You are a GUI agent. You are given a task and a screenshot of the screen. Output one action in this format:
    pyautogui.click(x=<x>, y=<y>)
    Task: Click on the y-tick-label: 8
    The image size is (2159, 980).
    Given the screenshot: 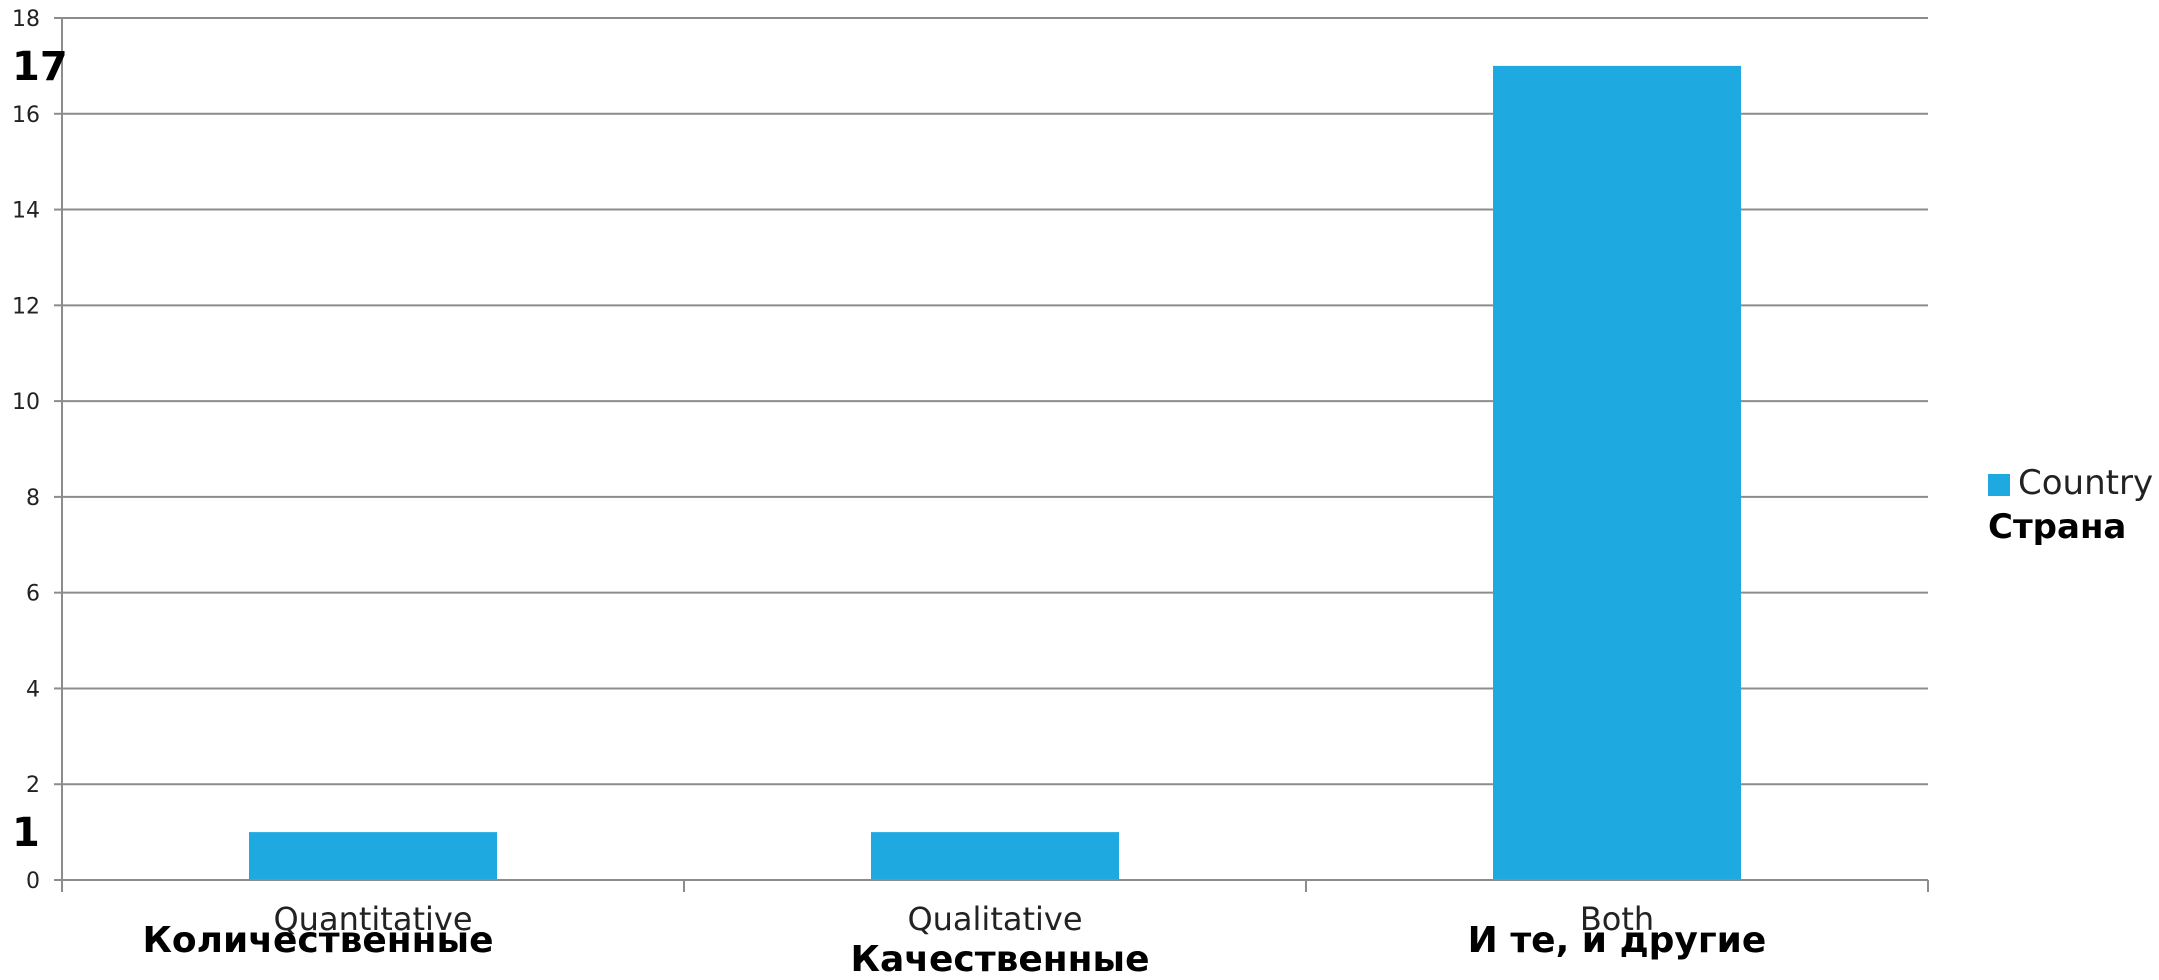 What is the action you would take?
    pyautogui.click(x=33, y=498)
    